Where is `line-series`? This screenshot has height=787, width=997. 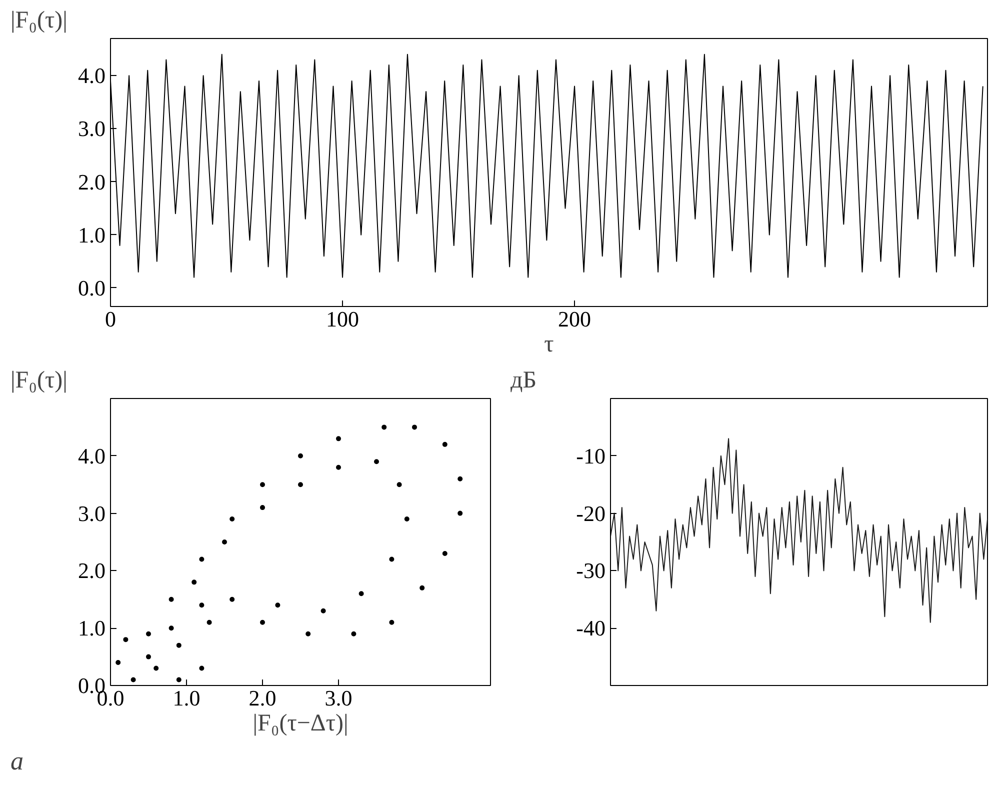 line-series is located at coordinates (799, 530).